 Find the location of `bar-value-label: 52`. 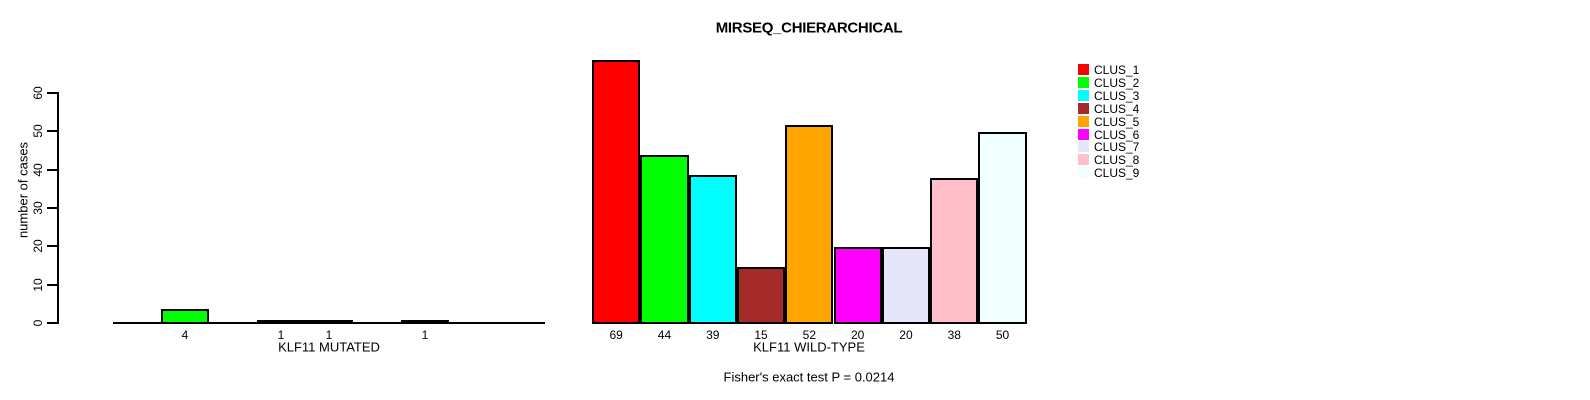

bar-value-label: 52 is located at coordinates (809, 335).